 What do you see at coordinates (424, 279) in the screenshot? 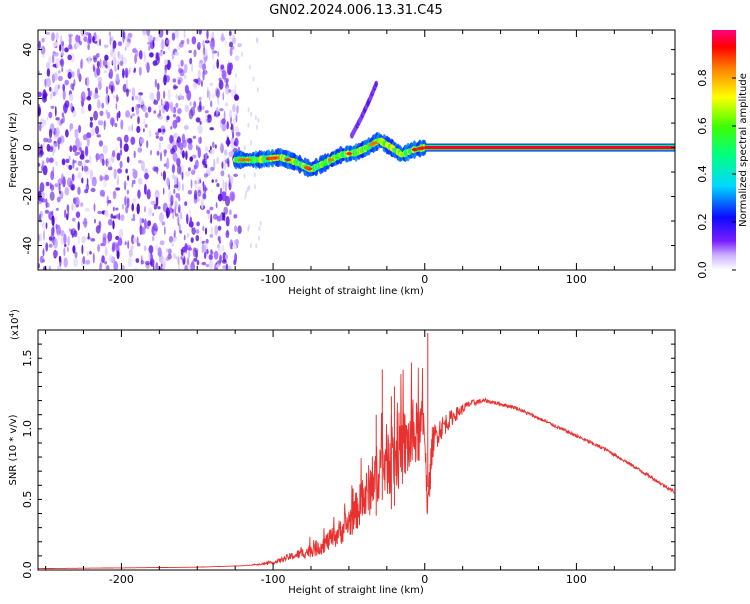
I see `x-tick-label: 0` at bounding box center [424, 279].